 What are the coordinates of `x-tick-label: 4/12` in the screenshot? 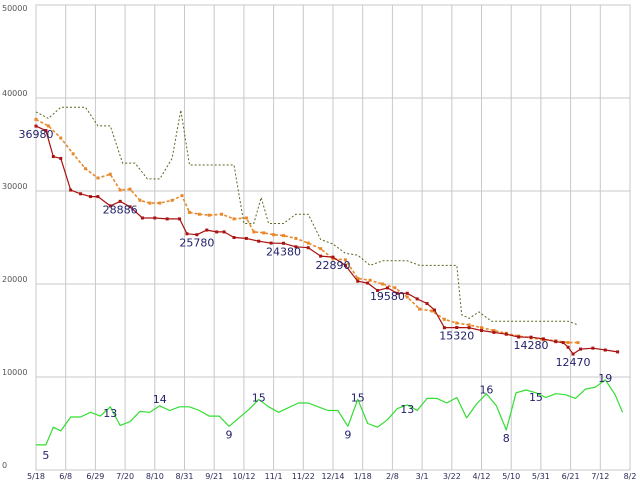 It's located at (482, 476).